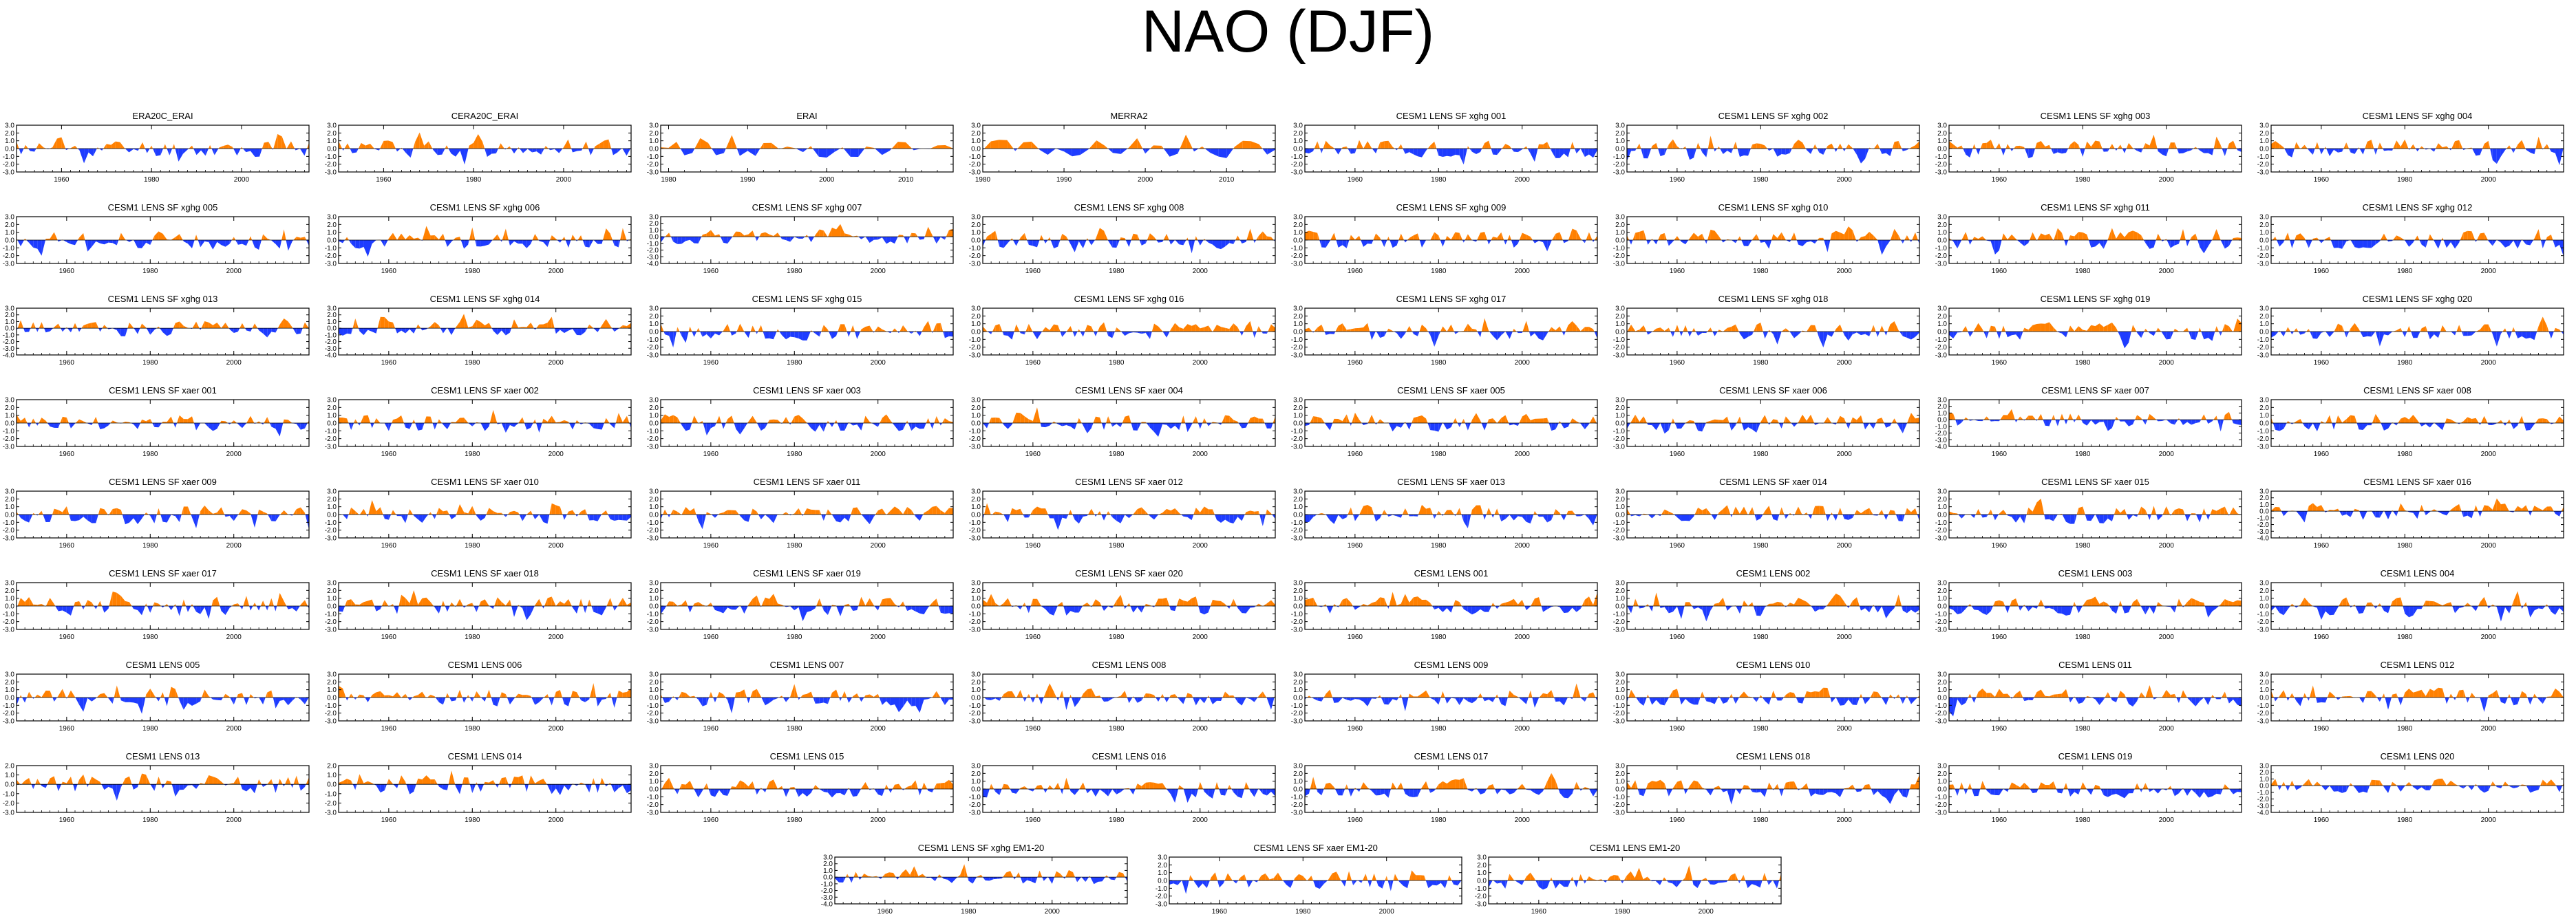  Describe the element at coordinates (1941, 356) in the screenshot. I see `y-tick-label: -3.0` at that location.